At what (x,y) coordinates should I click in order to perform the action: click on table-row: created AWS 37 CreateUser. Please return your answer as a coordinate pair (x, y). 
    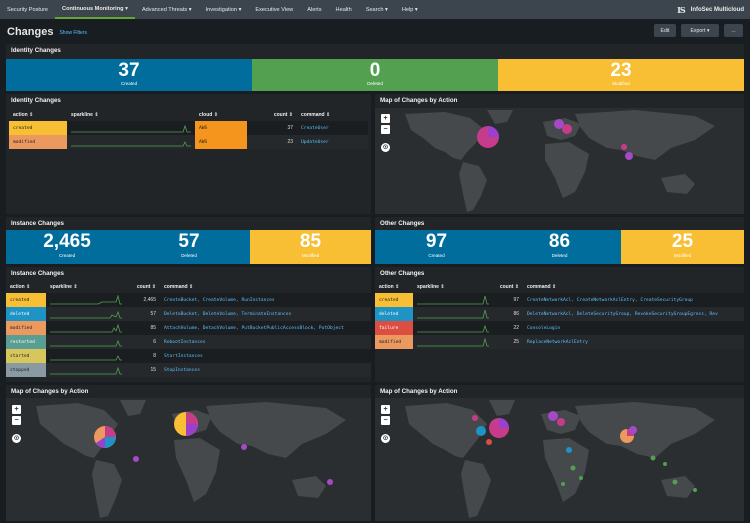
    Looking at the image, I should click on (188, 128).